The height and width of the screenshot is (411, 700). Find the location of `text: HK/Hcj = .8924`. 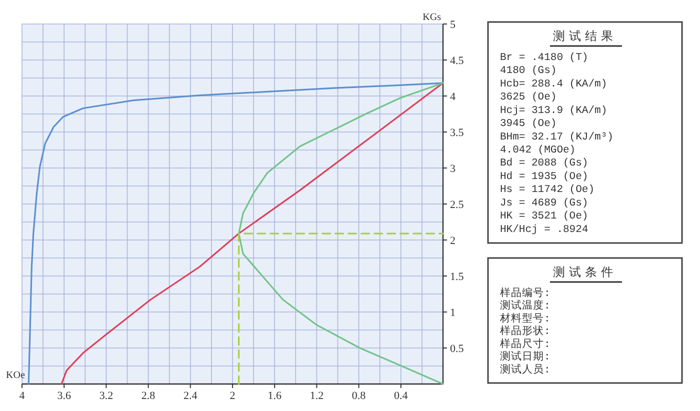

text: HK/Hcj = .8924 is located at coordinates (544, 230).